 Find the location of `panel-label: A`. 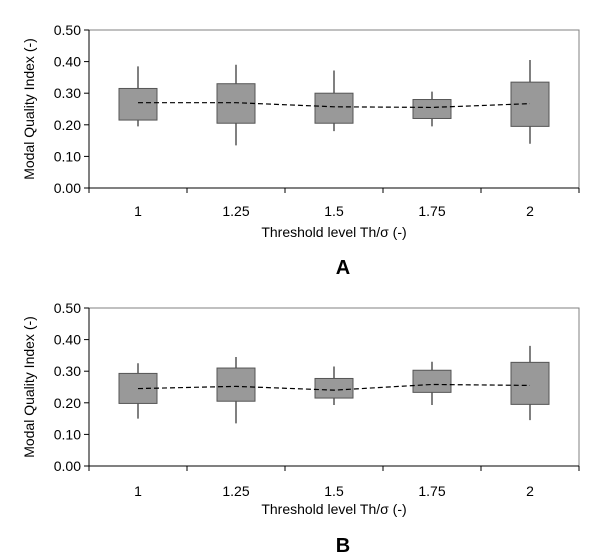

panel-label: A is located at coordinates (343, 268).